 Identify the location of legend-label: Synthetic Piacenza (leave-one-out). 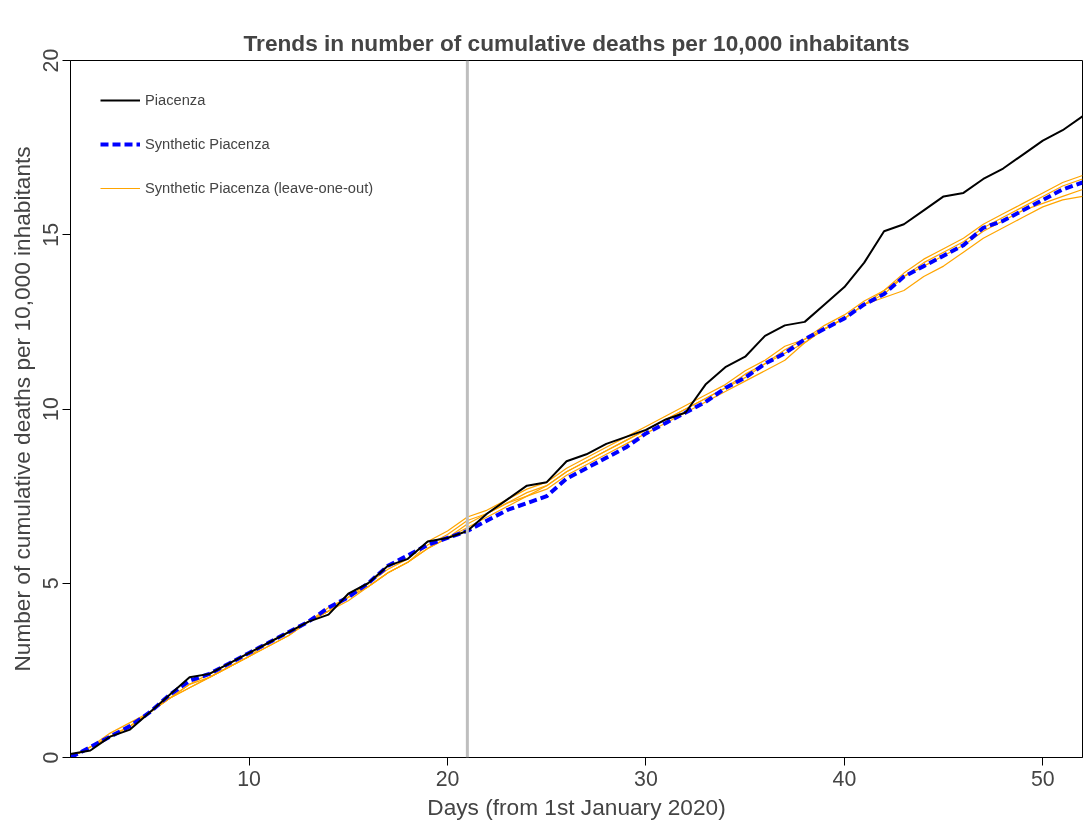
(259, 188).